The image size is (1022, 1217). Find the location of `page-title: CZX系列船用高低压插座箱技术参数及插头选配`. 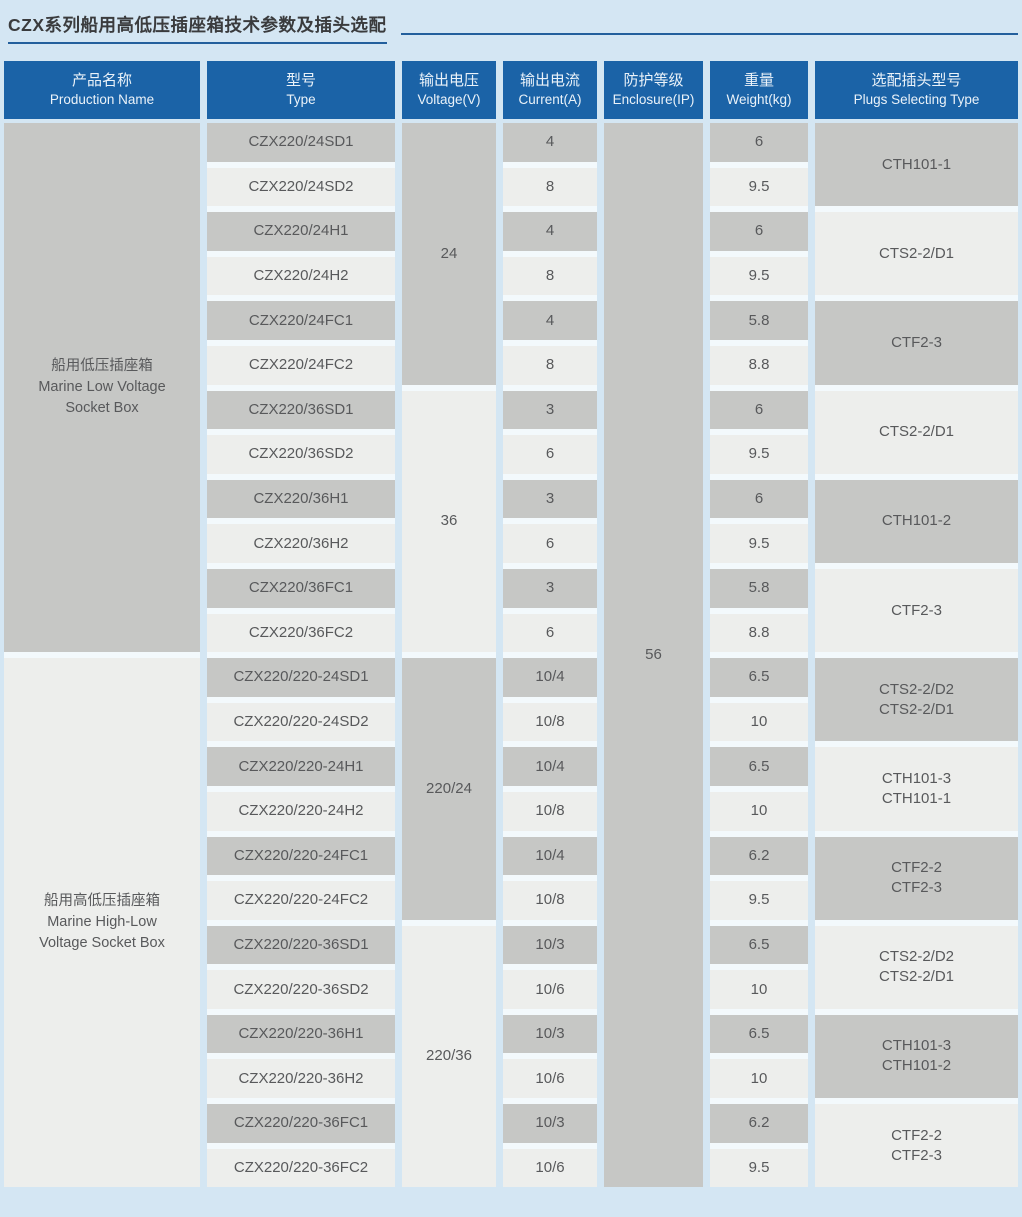

page-title: CZX系列船用高低压插座箱技术参数及插头选配 is located at coordinates (197, 28).